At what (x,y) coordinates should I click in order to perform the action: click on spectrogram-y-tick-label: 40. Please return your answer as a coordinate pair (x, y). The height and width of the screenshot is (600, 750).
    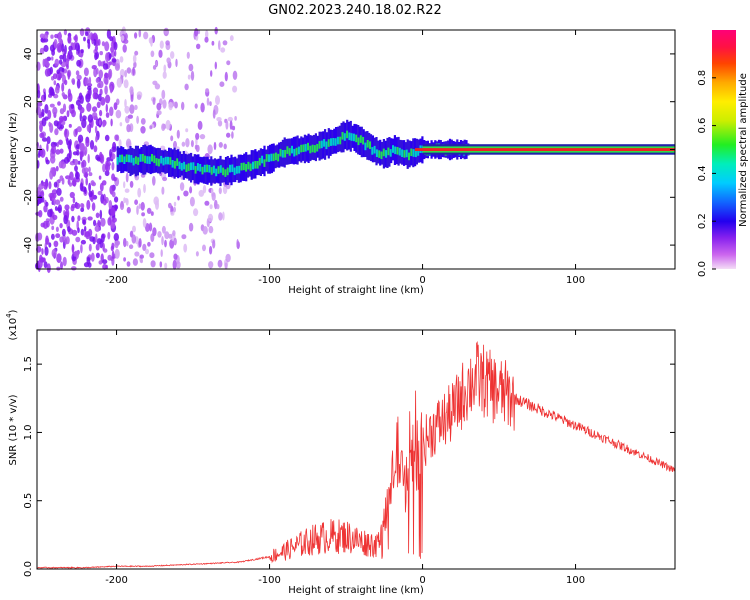
    Looking at the image, I should click on (28, 54).